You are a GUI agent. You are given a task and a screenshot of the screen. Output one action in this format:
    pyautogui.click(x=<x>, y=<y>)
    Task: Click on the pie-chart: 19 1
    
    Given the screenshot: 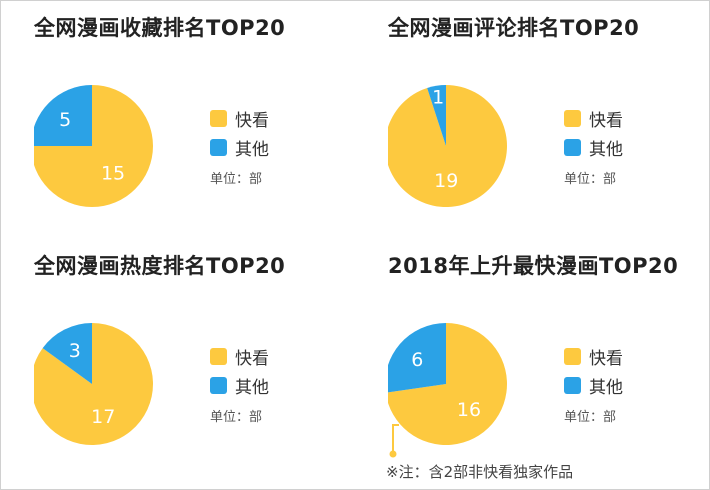 What is the action you would take?
    pyautogui.click(x=447, y=146)
    